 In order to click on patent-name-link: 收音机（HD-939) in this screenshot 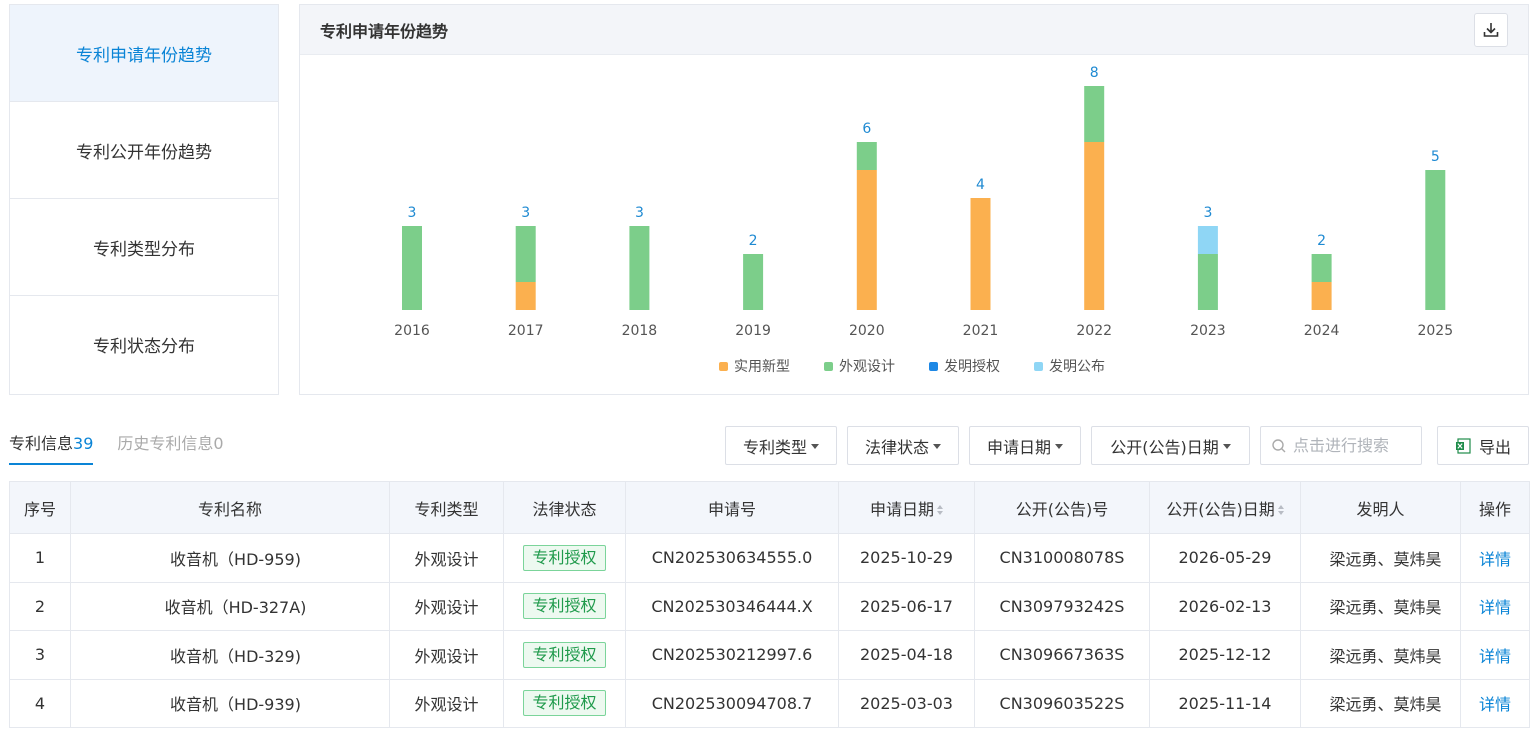, I will do `click(230, 703)`.